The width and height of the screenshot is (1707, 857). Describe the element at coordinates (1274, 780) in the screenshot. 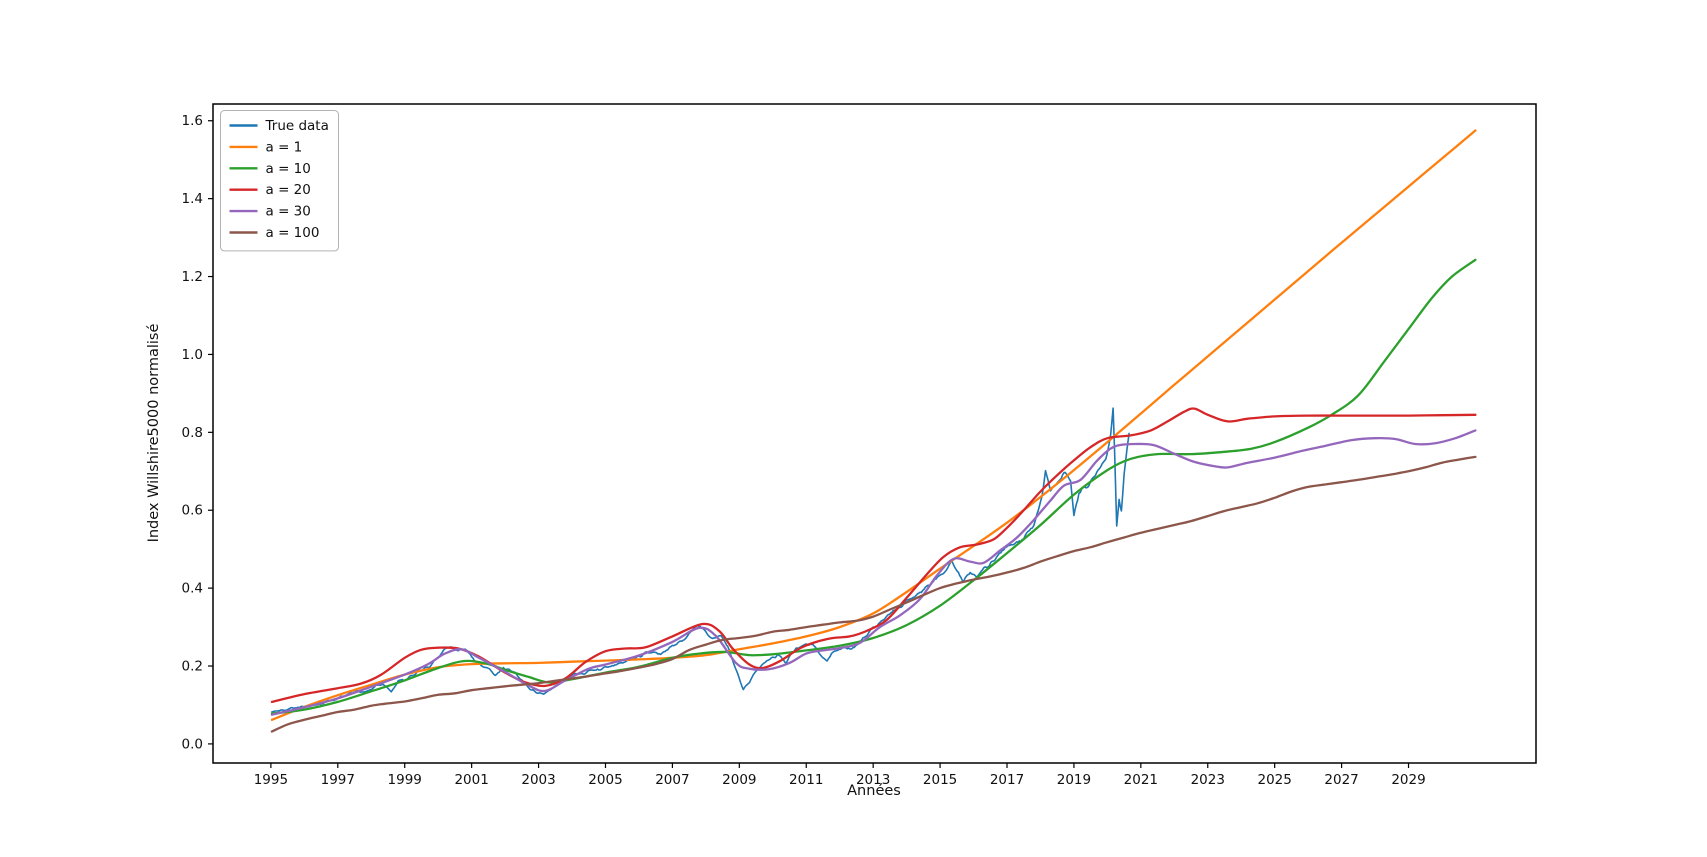

I see `x-tick-label: 2025` at that location.